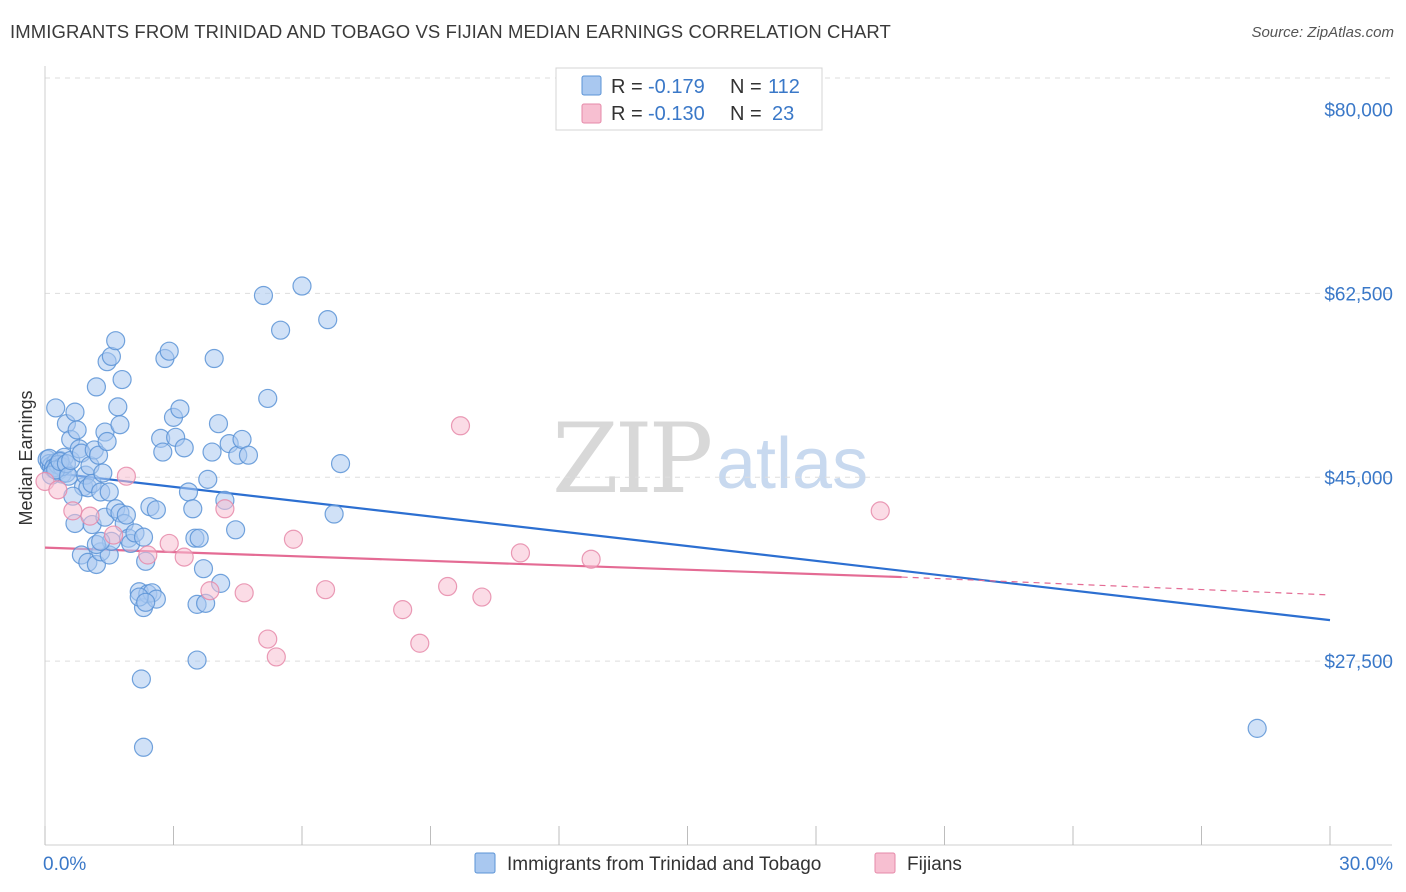 This screenshot has width=1406, height=892. What do you see at coordinates (1358, 662) in the screenshot?
I see `y-tick-label: $27,500` at bounding box center [1358, 662].